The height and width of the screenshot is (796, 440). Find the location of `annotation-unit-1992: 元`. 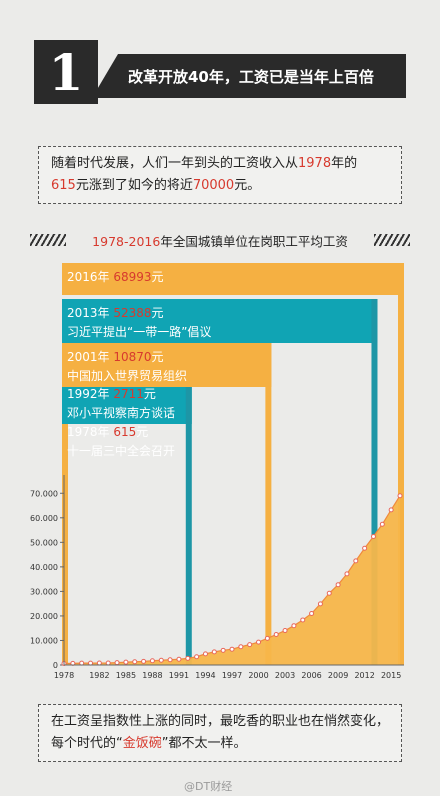

annotation-unit-1992: 元 is located at coordinates (150, 394).